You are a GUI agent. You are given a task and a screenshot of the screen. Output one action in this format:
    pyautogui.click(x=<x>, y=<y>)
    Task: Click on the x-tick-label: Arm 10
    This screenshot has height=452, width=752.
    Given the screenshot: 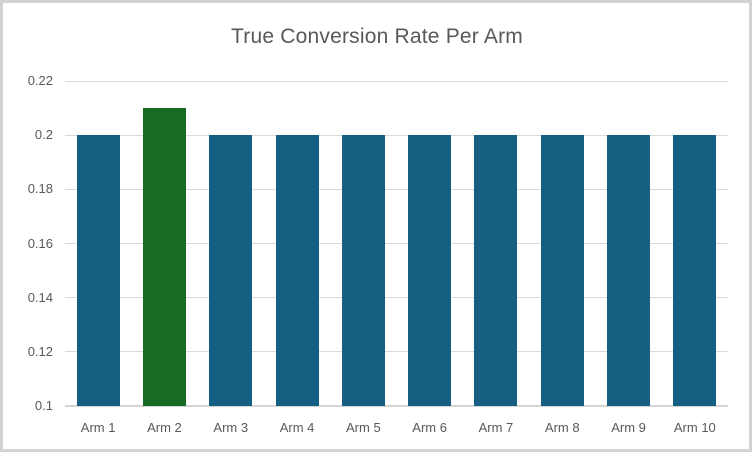 What is the action you would take?
    pyautogui.click(x=694, y=427)
    